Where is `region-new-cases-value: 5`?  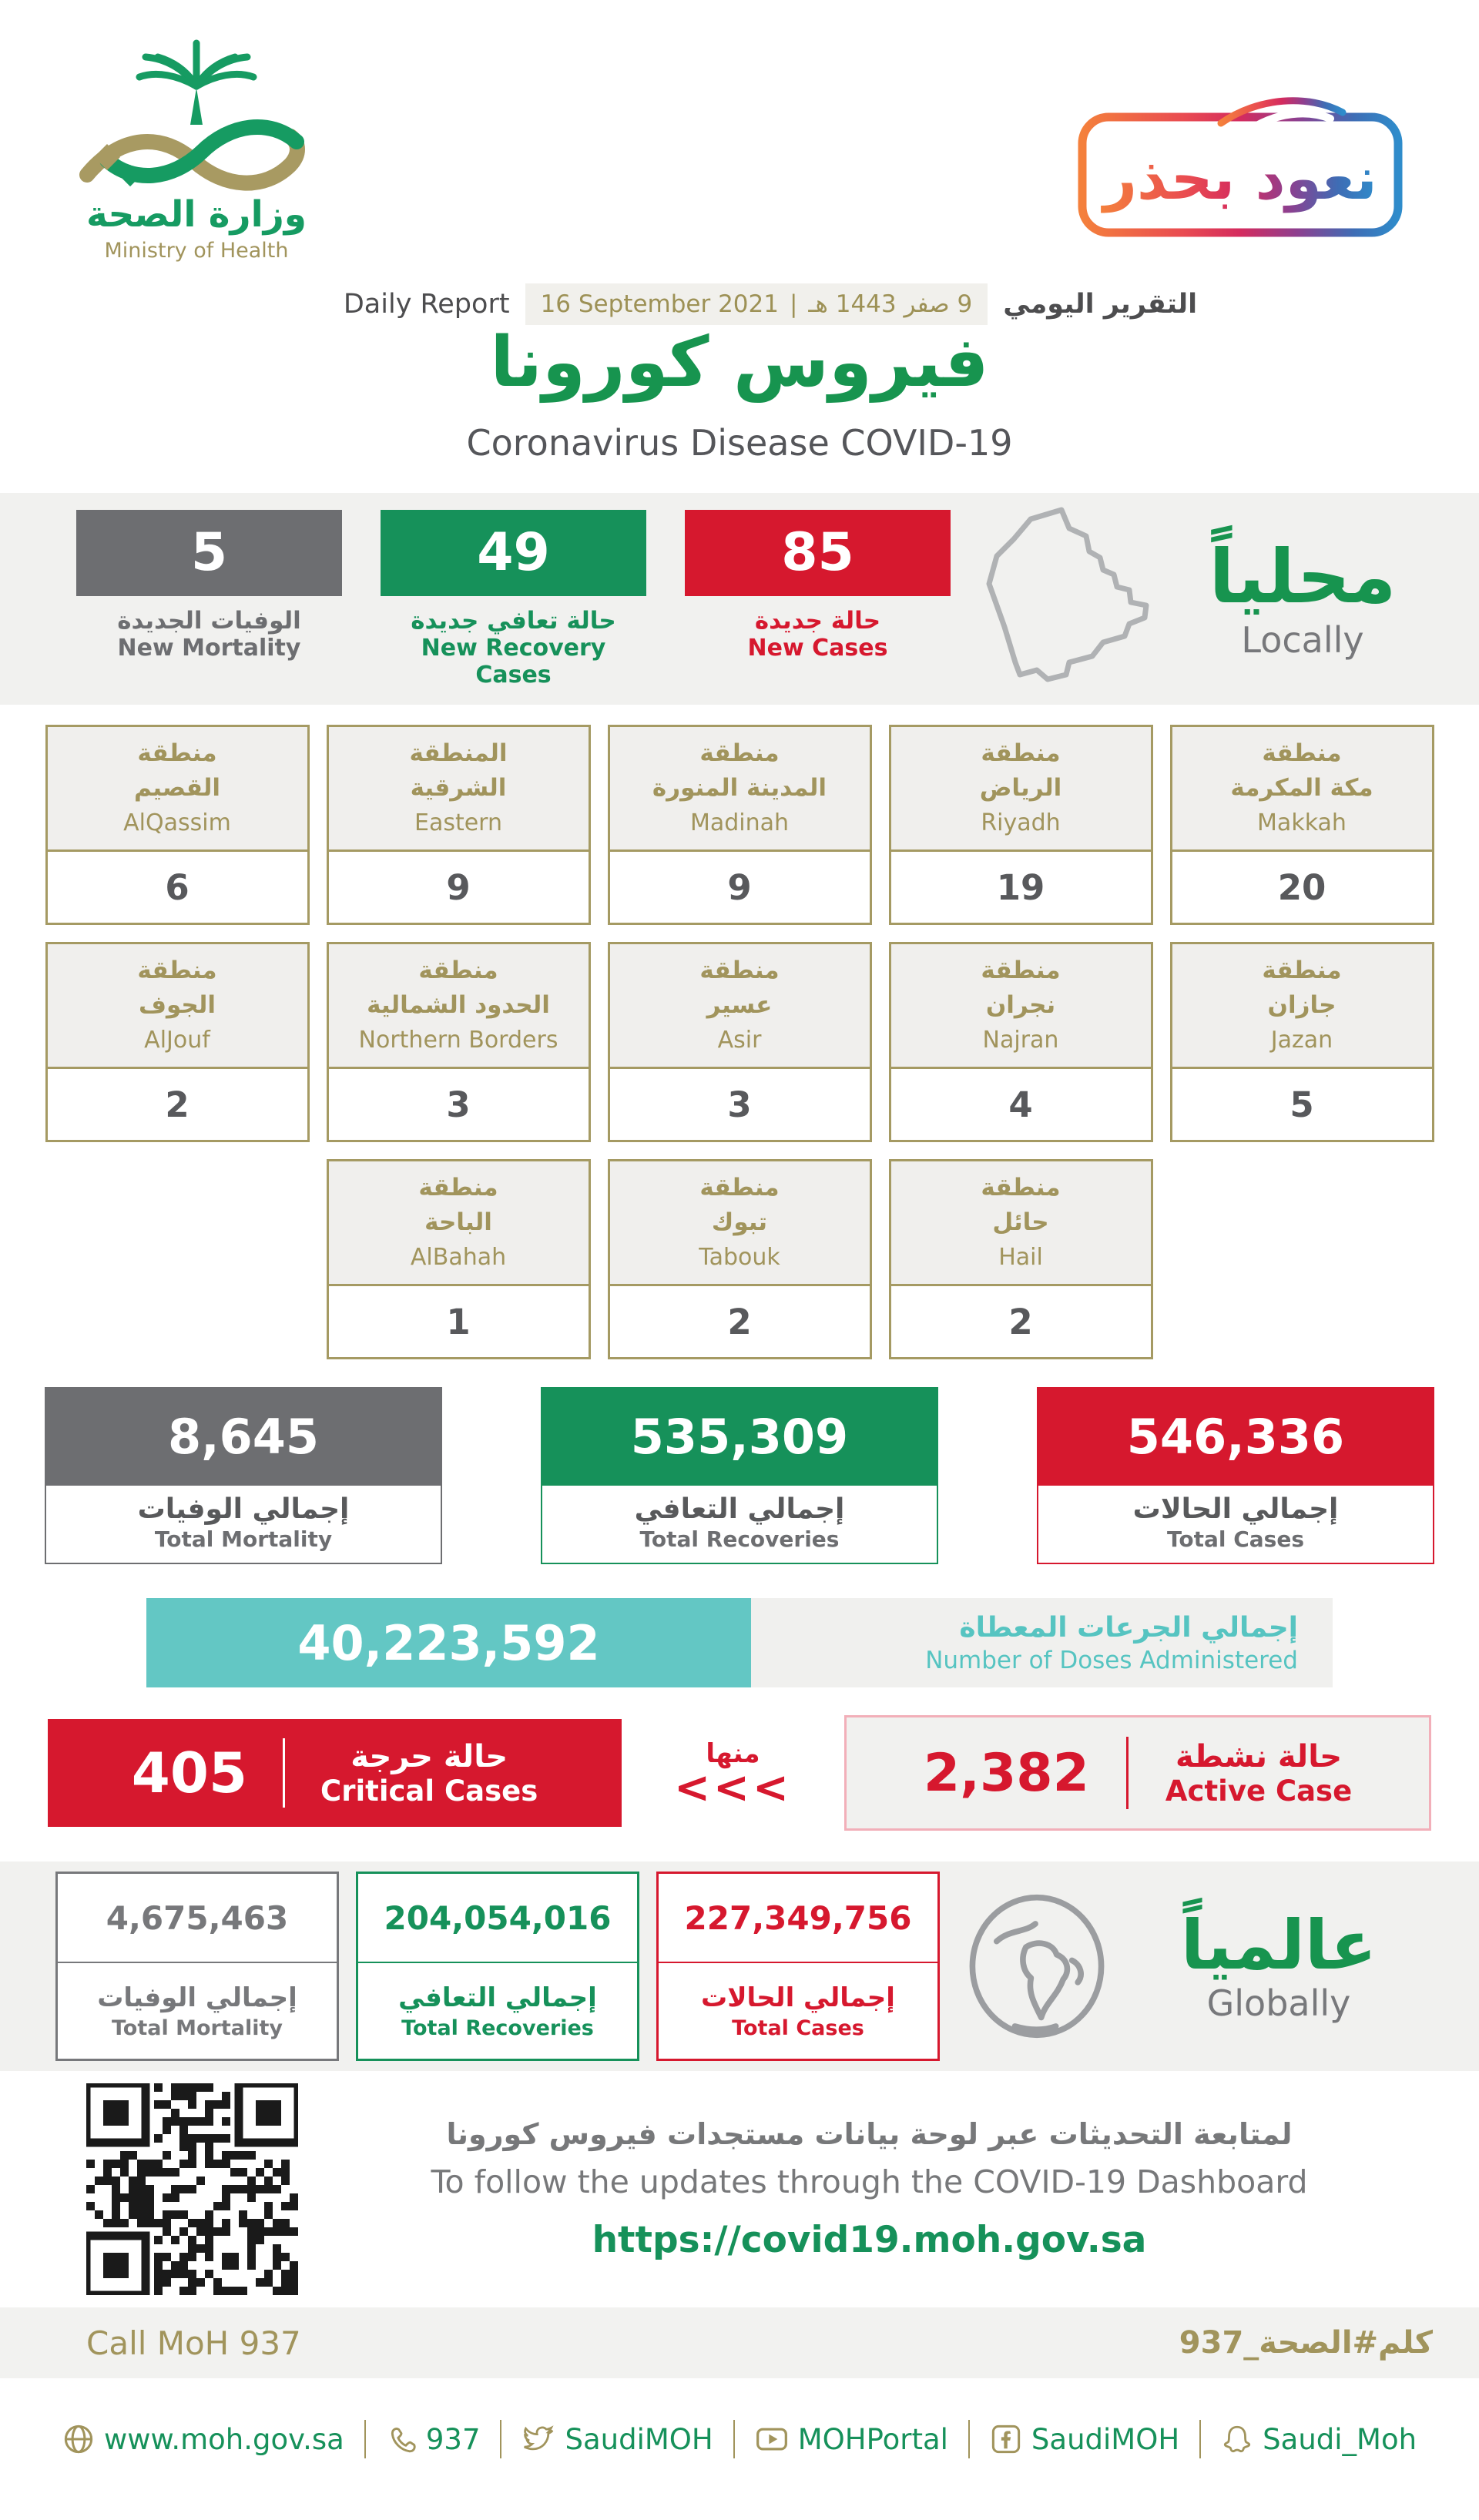
region-new-cases-value: 5 is located at coordinates (1302, 1104).